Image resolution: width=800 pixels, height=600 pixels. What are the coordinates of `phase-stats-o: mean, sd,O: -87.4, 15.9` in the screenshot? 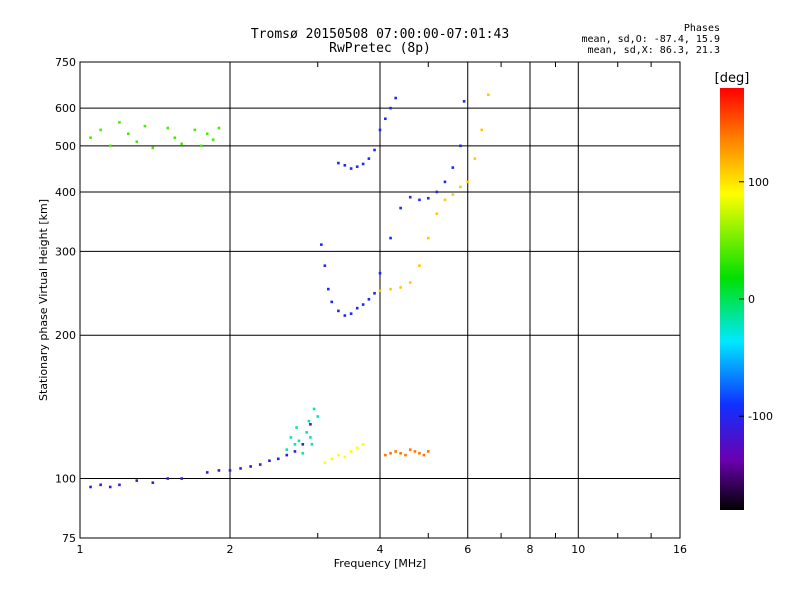 It's located at (650, 39).